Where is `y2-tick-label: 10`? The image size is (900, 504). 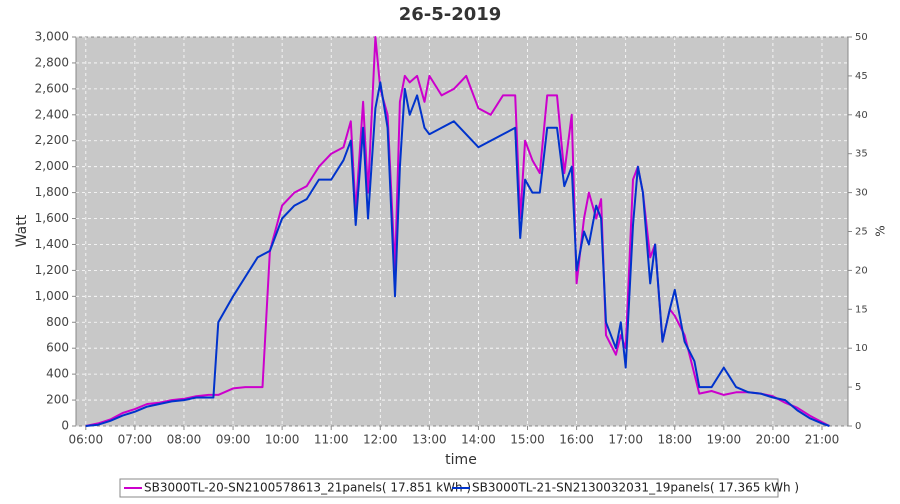 y2-tick-label: 10 is located at coordinates (861, 348).